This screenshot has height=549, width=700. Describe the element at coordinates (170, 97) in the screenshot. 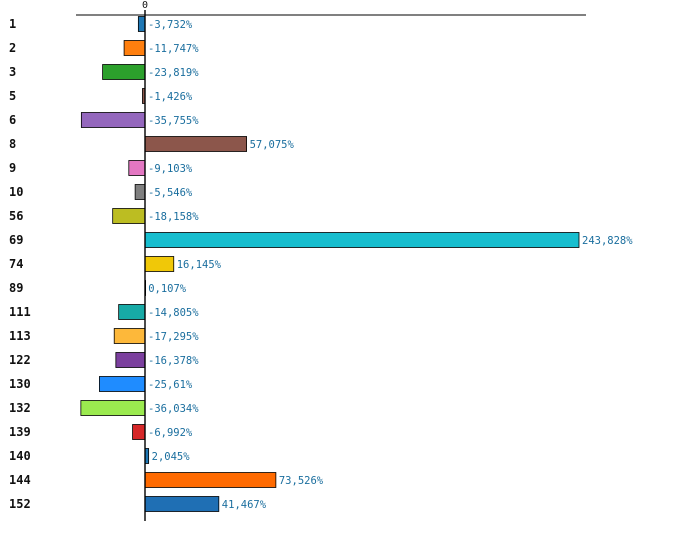

I see `value-label-5: -1,426%` at that location.